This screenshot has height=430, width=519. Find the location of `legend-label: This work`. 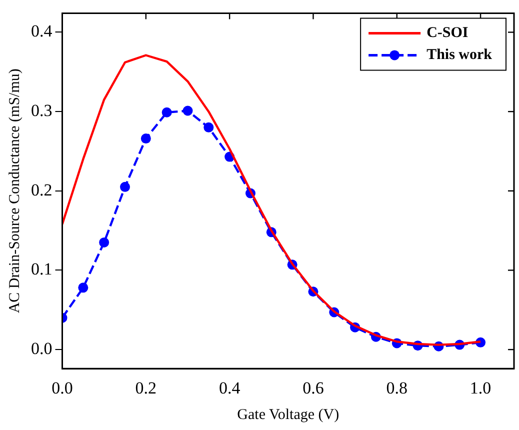

legend-label: This work is located at coordinates (459, 55).